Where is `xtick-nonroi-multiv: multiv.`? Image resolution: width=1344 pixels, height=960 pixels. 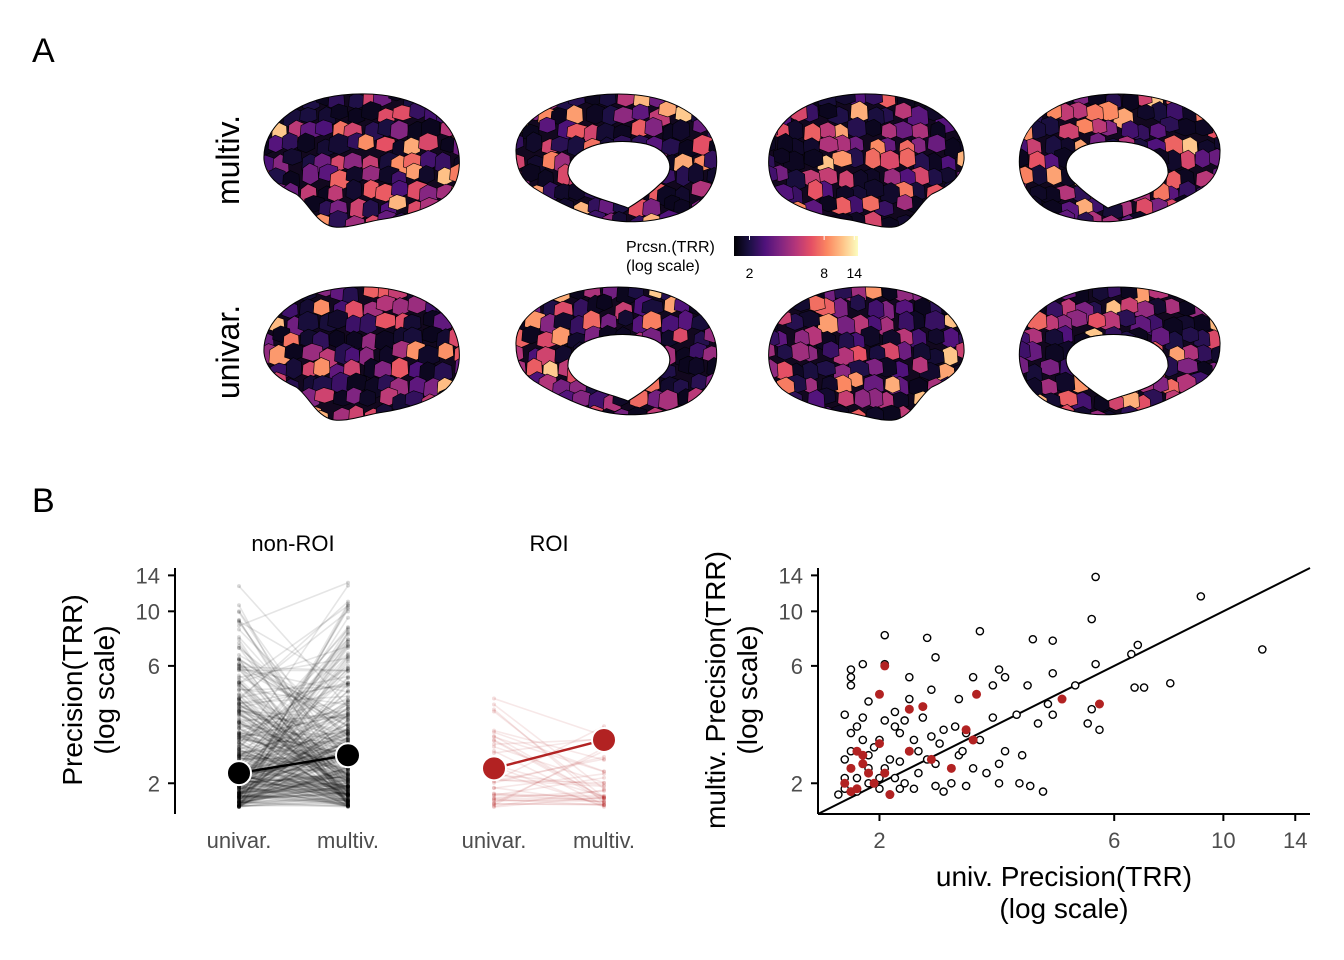
xtick-nonroi-multiv: multiv. is located at coordinates (348, 840).